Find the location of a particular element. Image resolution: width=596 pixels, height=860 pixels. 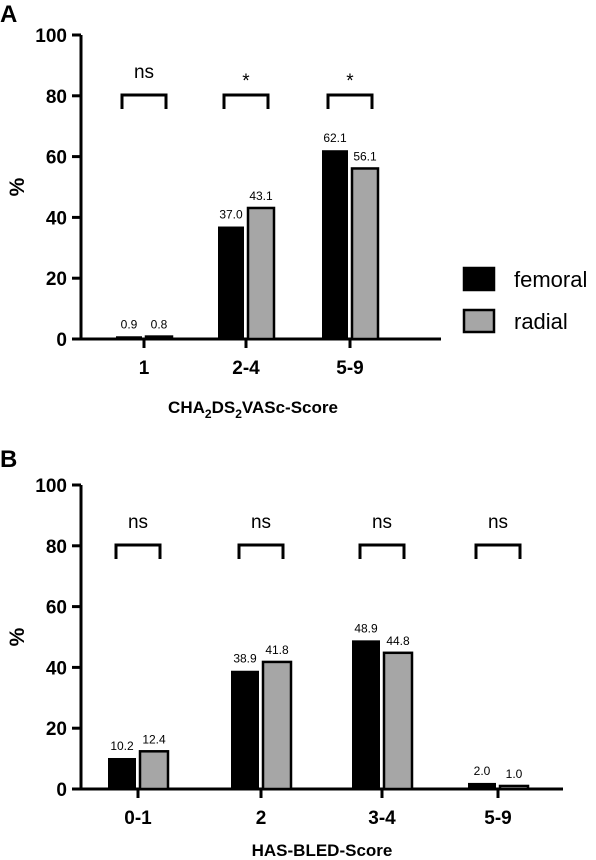

panel-b-data-label-femoral: 38.9 is located at coordinates (245, 659).